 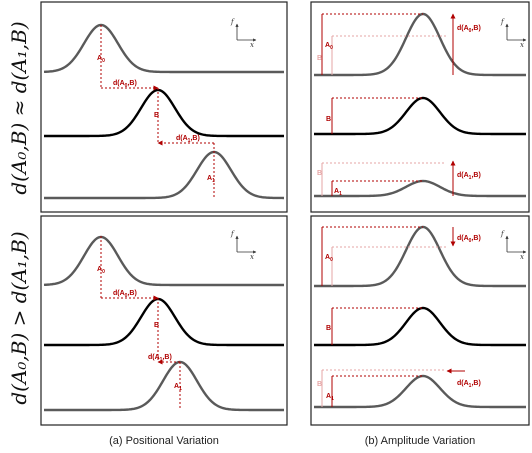 What do you see at coordinates (19, 107) in the screenshot?
I see `side-label-top: d(A₀,B) ≈ d(A₁,B)` at bounding box center [19, 107].